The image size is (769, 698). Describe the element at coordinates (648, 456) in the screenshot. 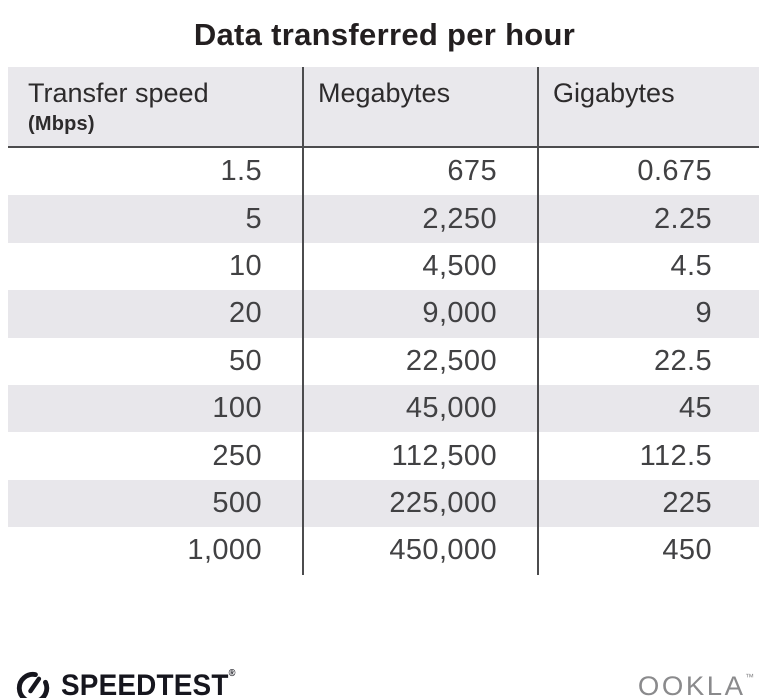

I see `cell-gigabytes: 112.5` at that location.